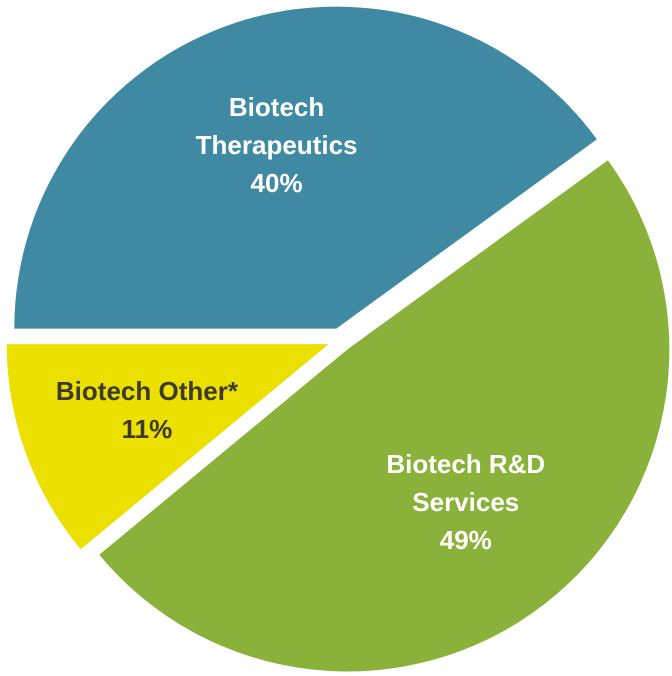  What do you see at coordinates (465, 540) in the screenshot?
I see `value-label: 49%` at bounding box center [465, 540].